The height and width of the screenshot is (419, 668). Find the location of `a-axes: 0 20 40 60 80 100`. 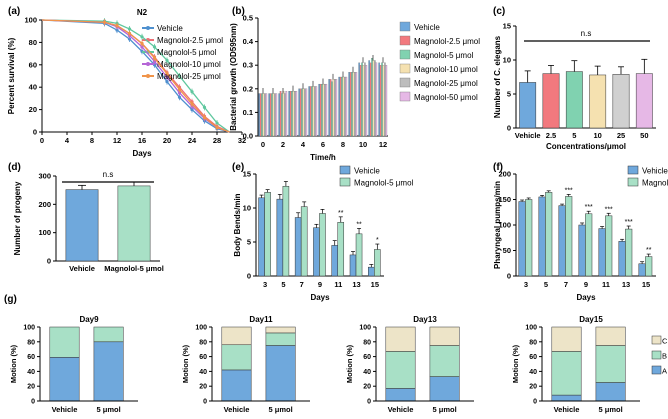

a-axes: 0 20 40 60 80 100 is located at coordinates (133, 76).